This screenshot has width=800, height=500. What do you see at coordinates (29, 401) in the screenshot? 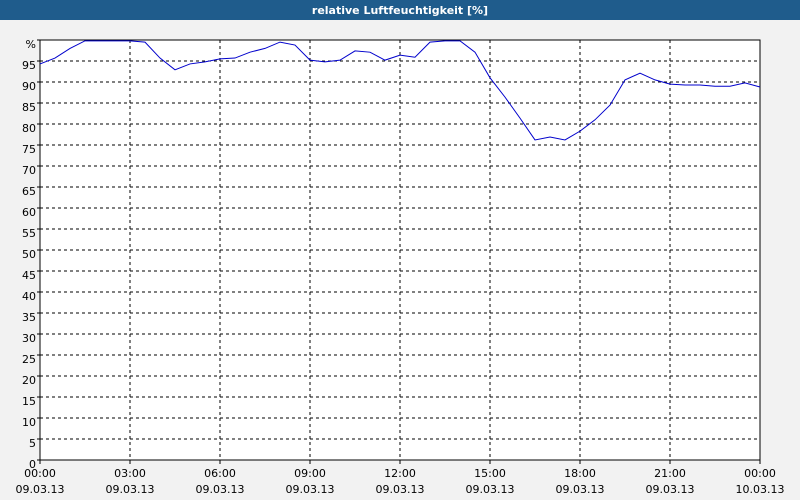
I see `y-tick-label: 15` at bounding box center [29, 401].